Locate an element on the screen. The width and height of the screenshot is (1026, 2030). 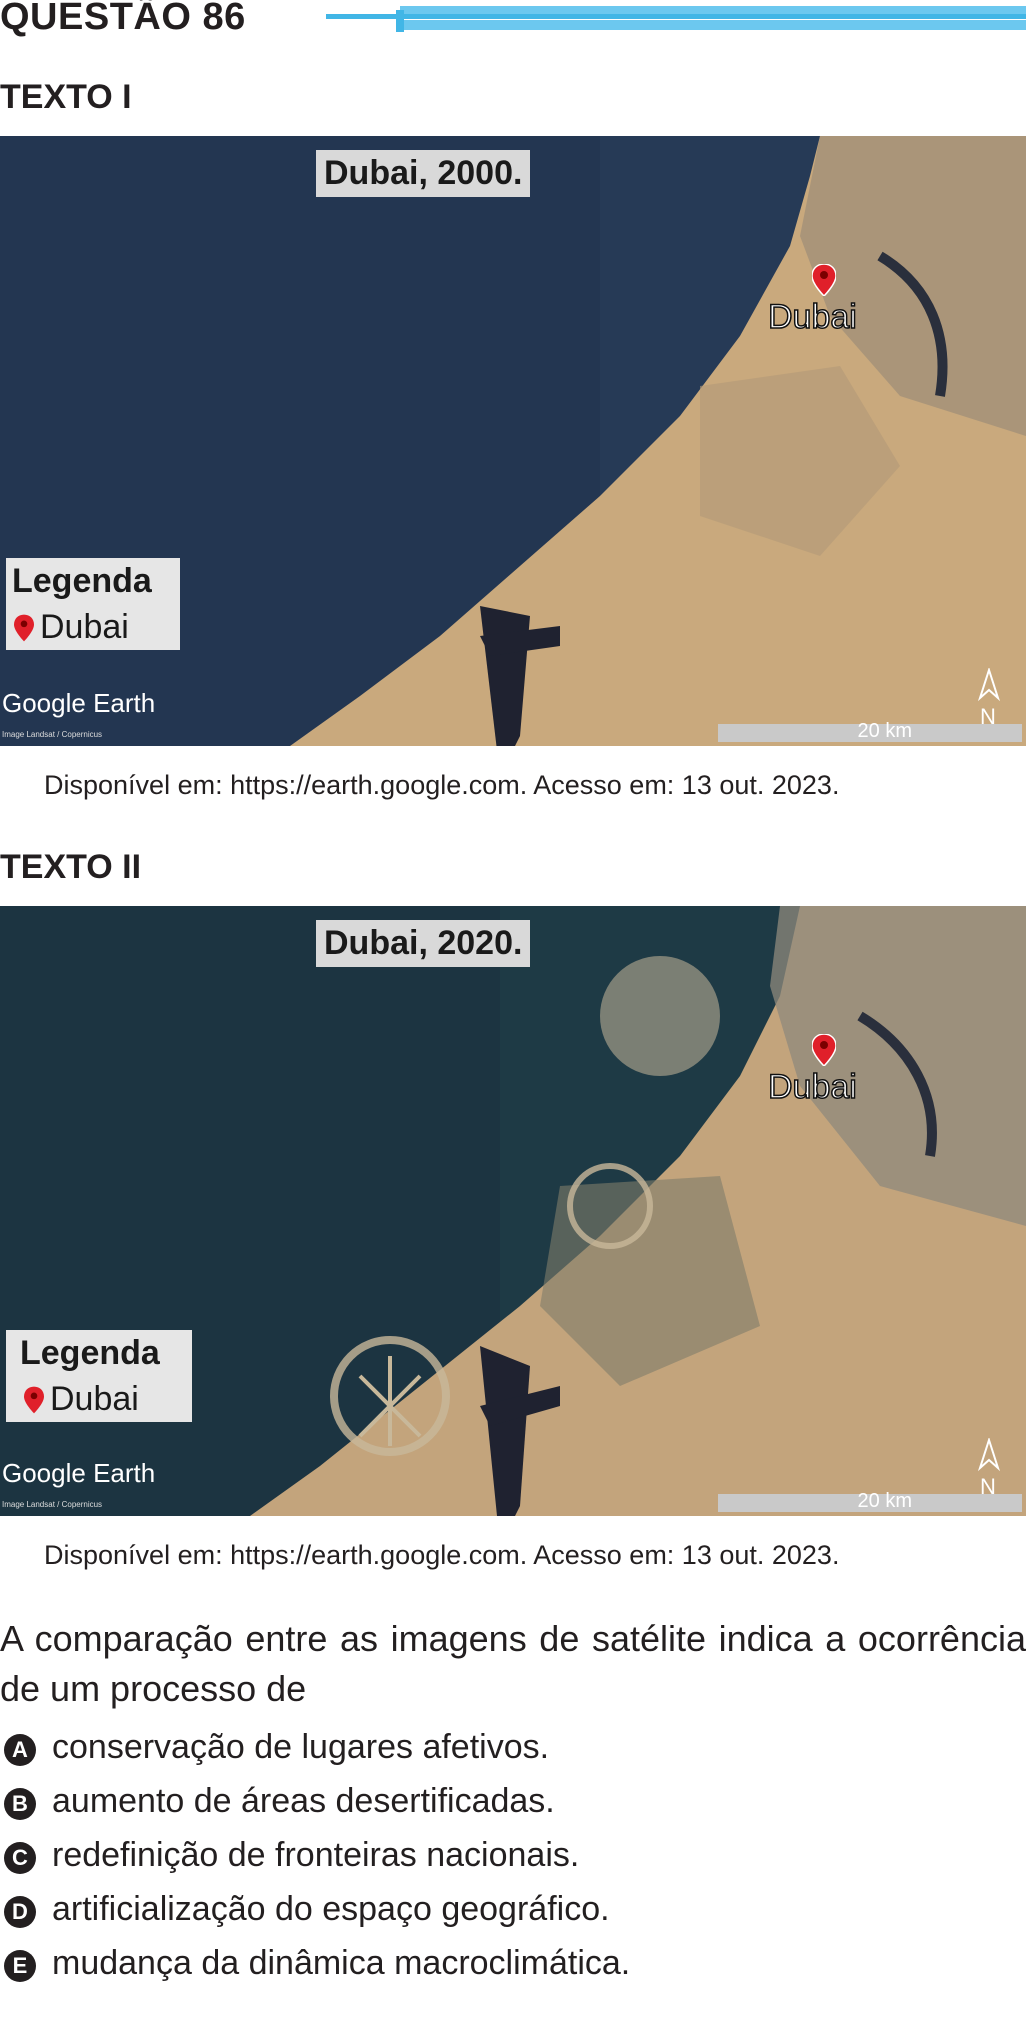
question-header: QUESTÃO 86 is located at coordinates (513, 20).